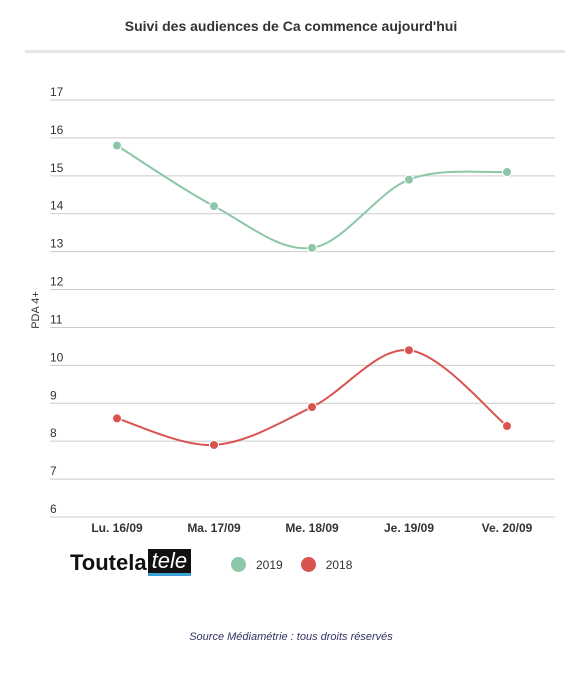 The image size is (582, 675). What do you see at coordinates (312, 397) in the screenshot?
I see `series-line-2018` at bounding box center [312, 397].